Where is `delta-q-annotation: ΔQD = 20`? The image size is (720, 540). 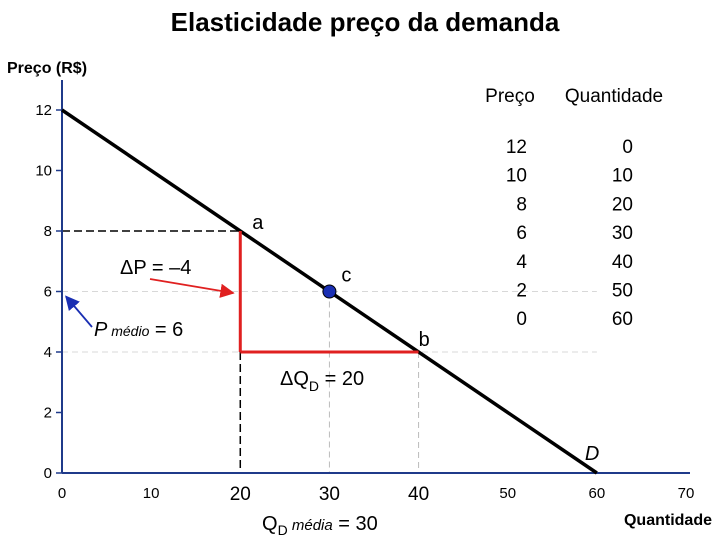 delta-q-annotation: ΔQD = 20 is located at coordinates (322, 381).